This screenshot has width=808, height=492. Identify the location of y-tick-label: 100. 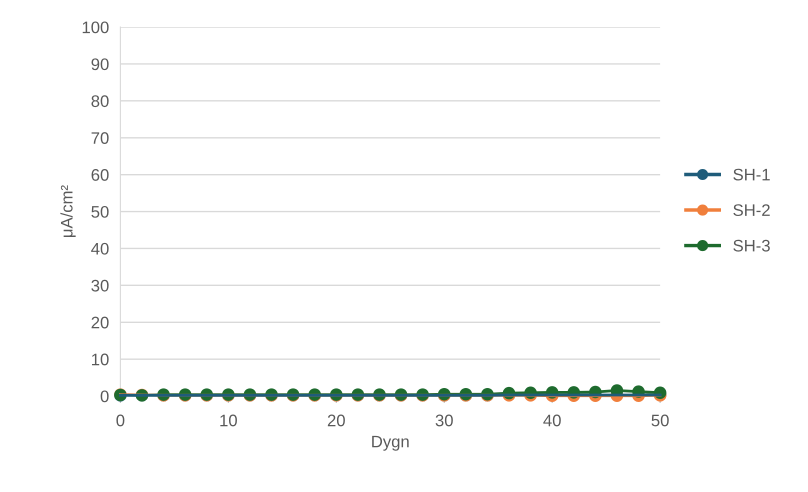
(95, 27).